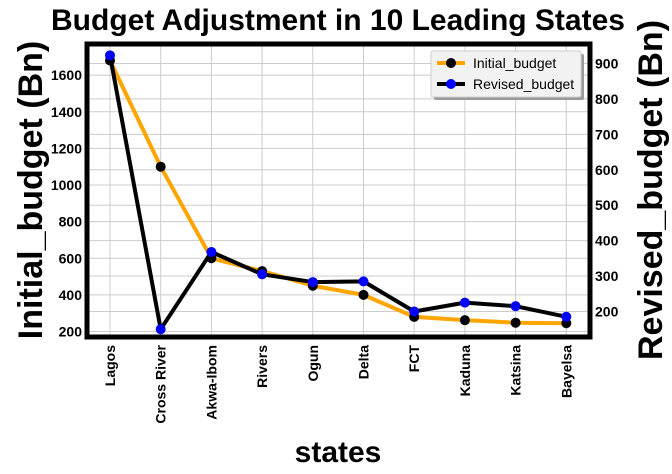 This screenshot has height=474, width=672. I want to click on x-tick-label: FCT, so click(414, 359).